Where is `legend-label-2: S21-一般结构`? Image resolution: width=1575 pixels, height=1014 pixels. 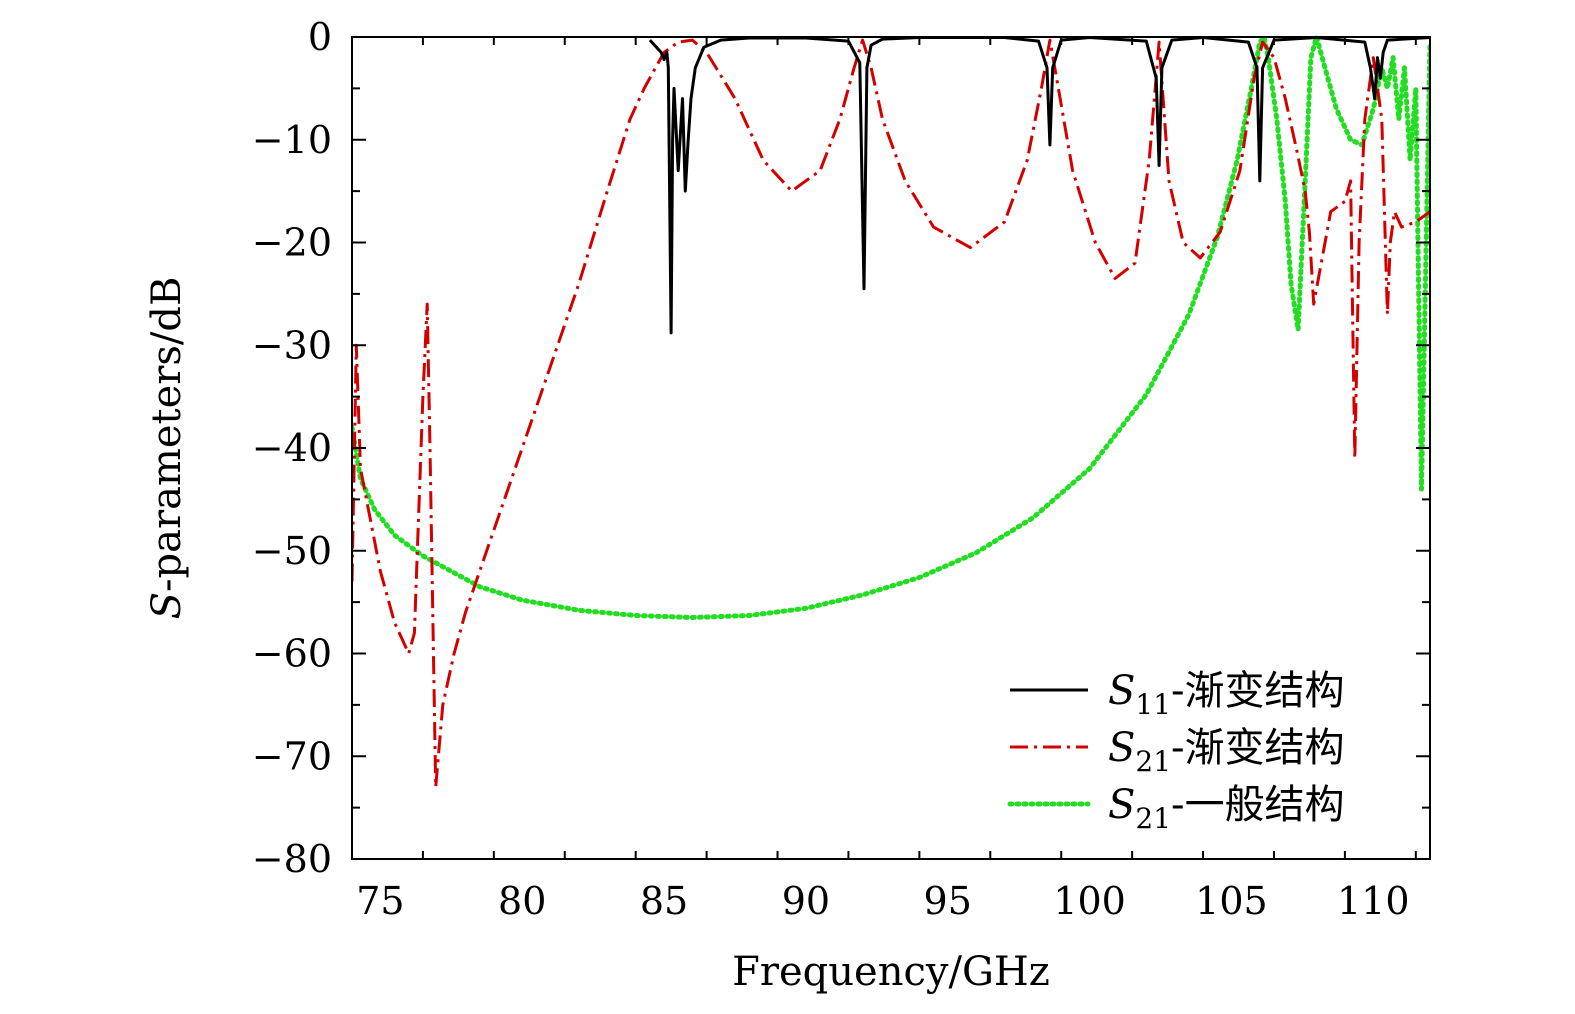
legend-label-2: S21-一般结构 is located at coordinates (1226, 808).